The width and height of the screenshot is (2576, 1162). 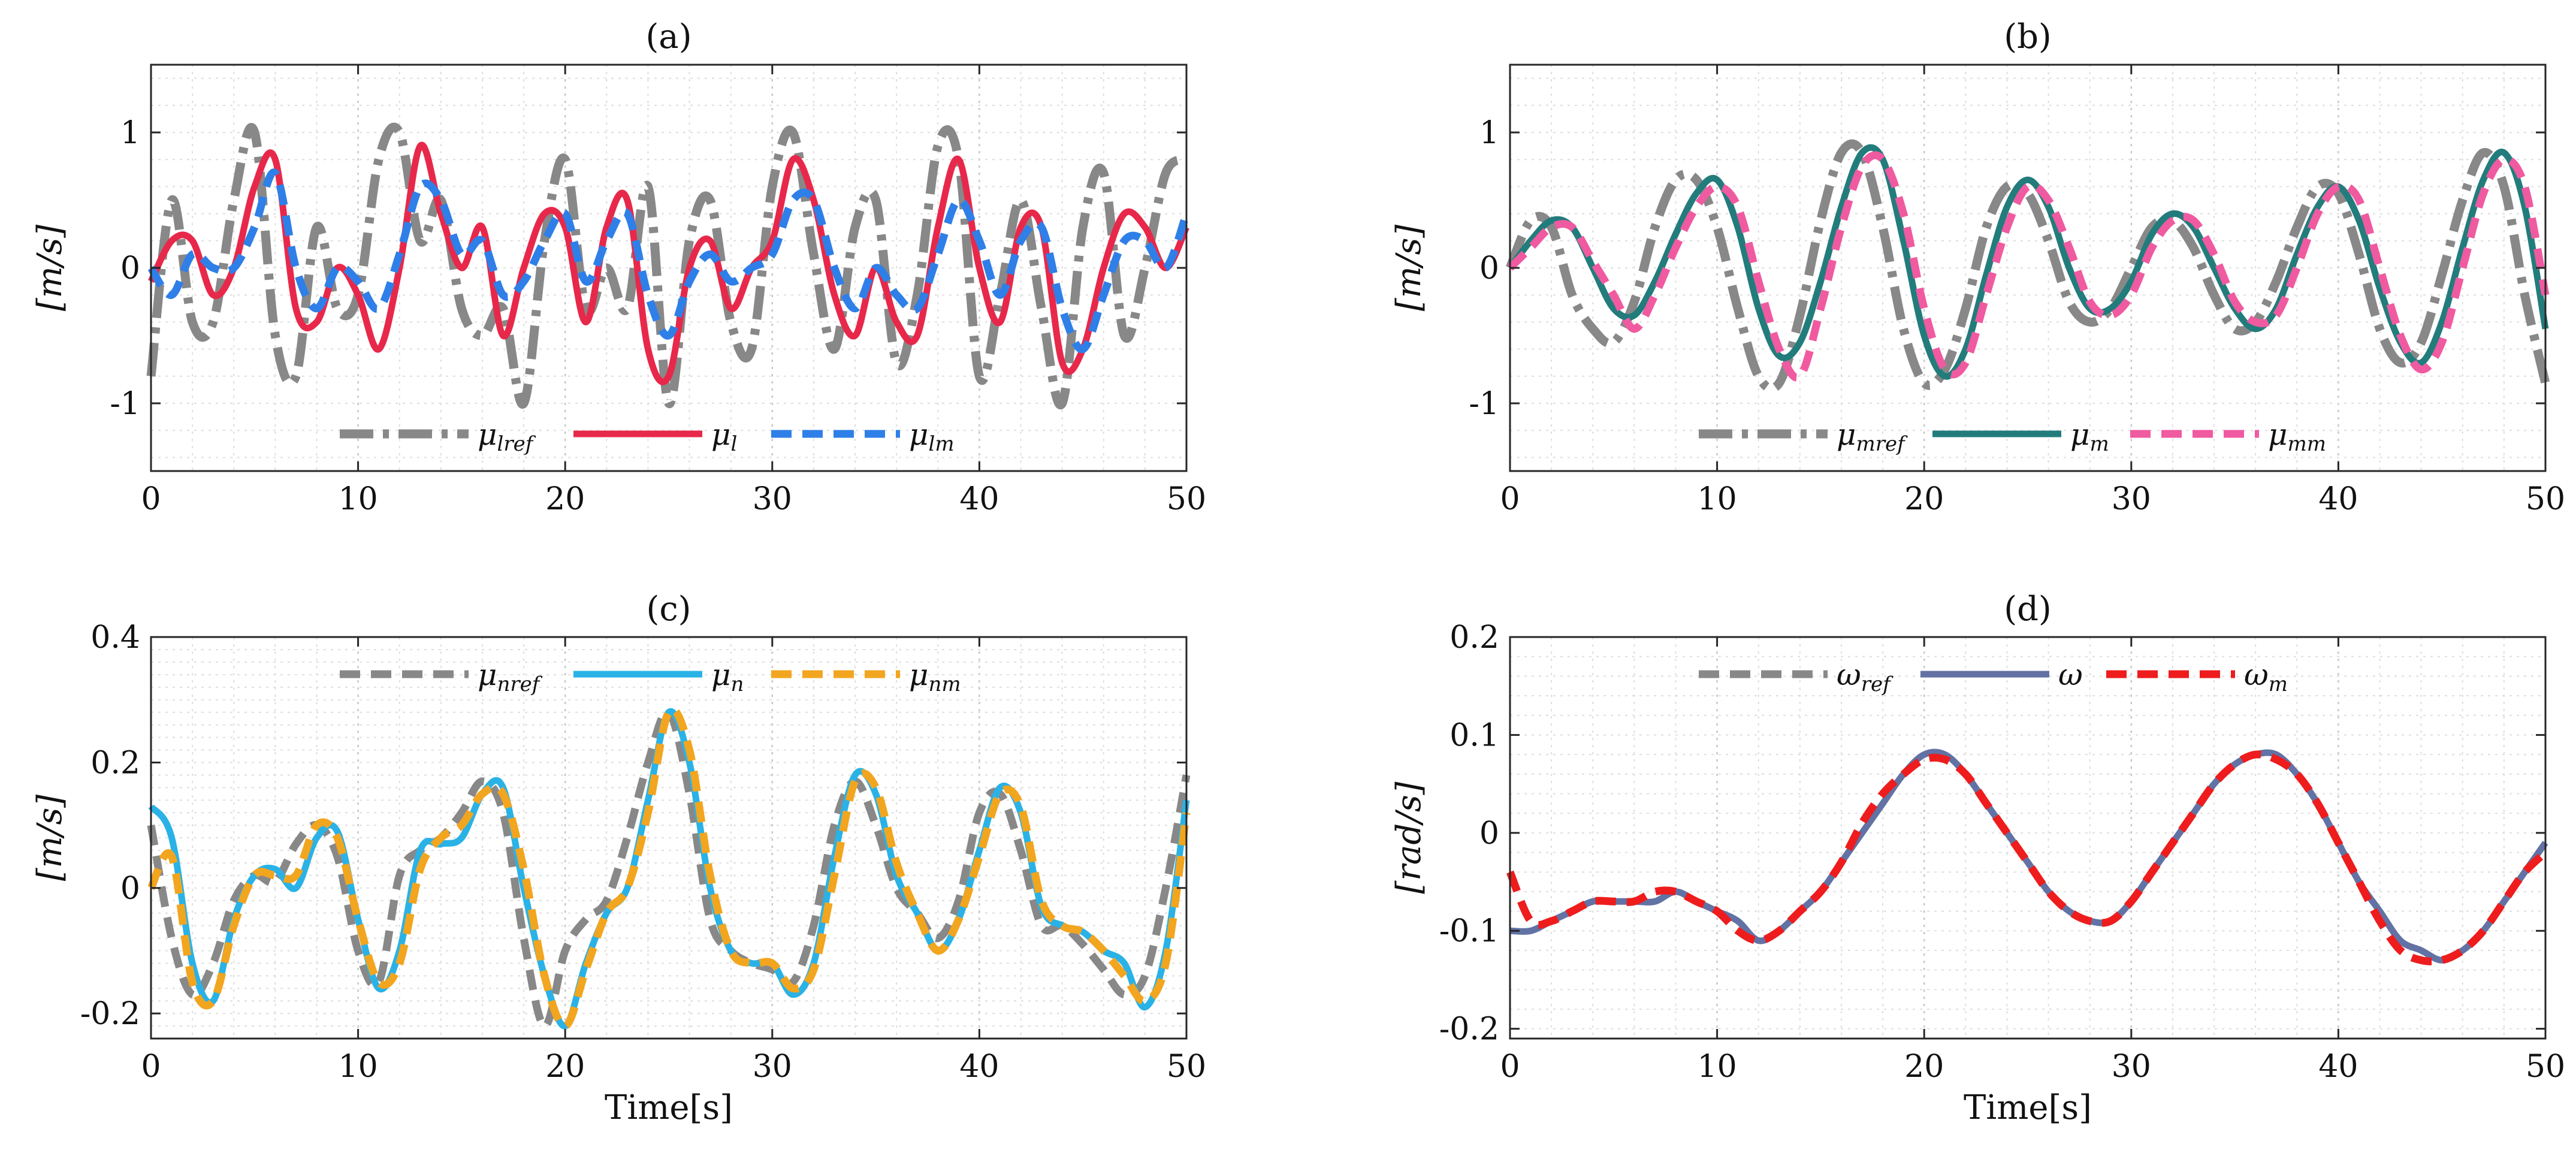 I want to click on chart-title: (c), so click(x=668, y=609).